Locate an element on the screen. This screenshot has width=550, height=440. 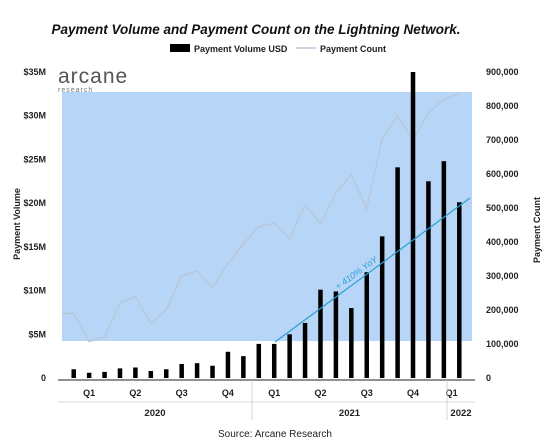
legend-swatch-volume is located at coordinates (180, 48).